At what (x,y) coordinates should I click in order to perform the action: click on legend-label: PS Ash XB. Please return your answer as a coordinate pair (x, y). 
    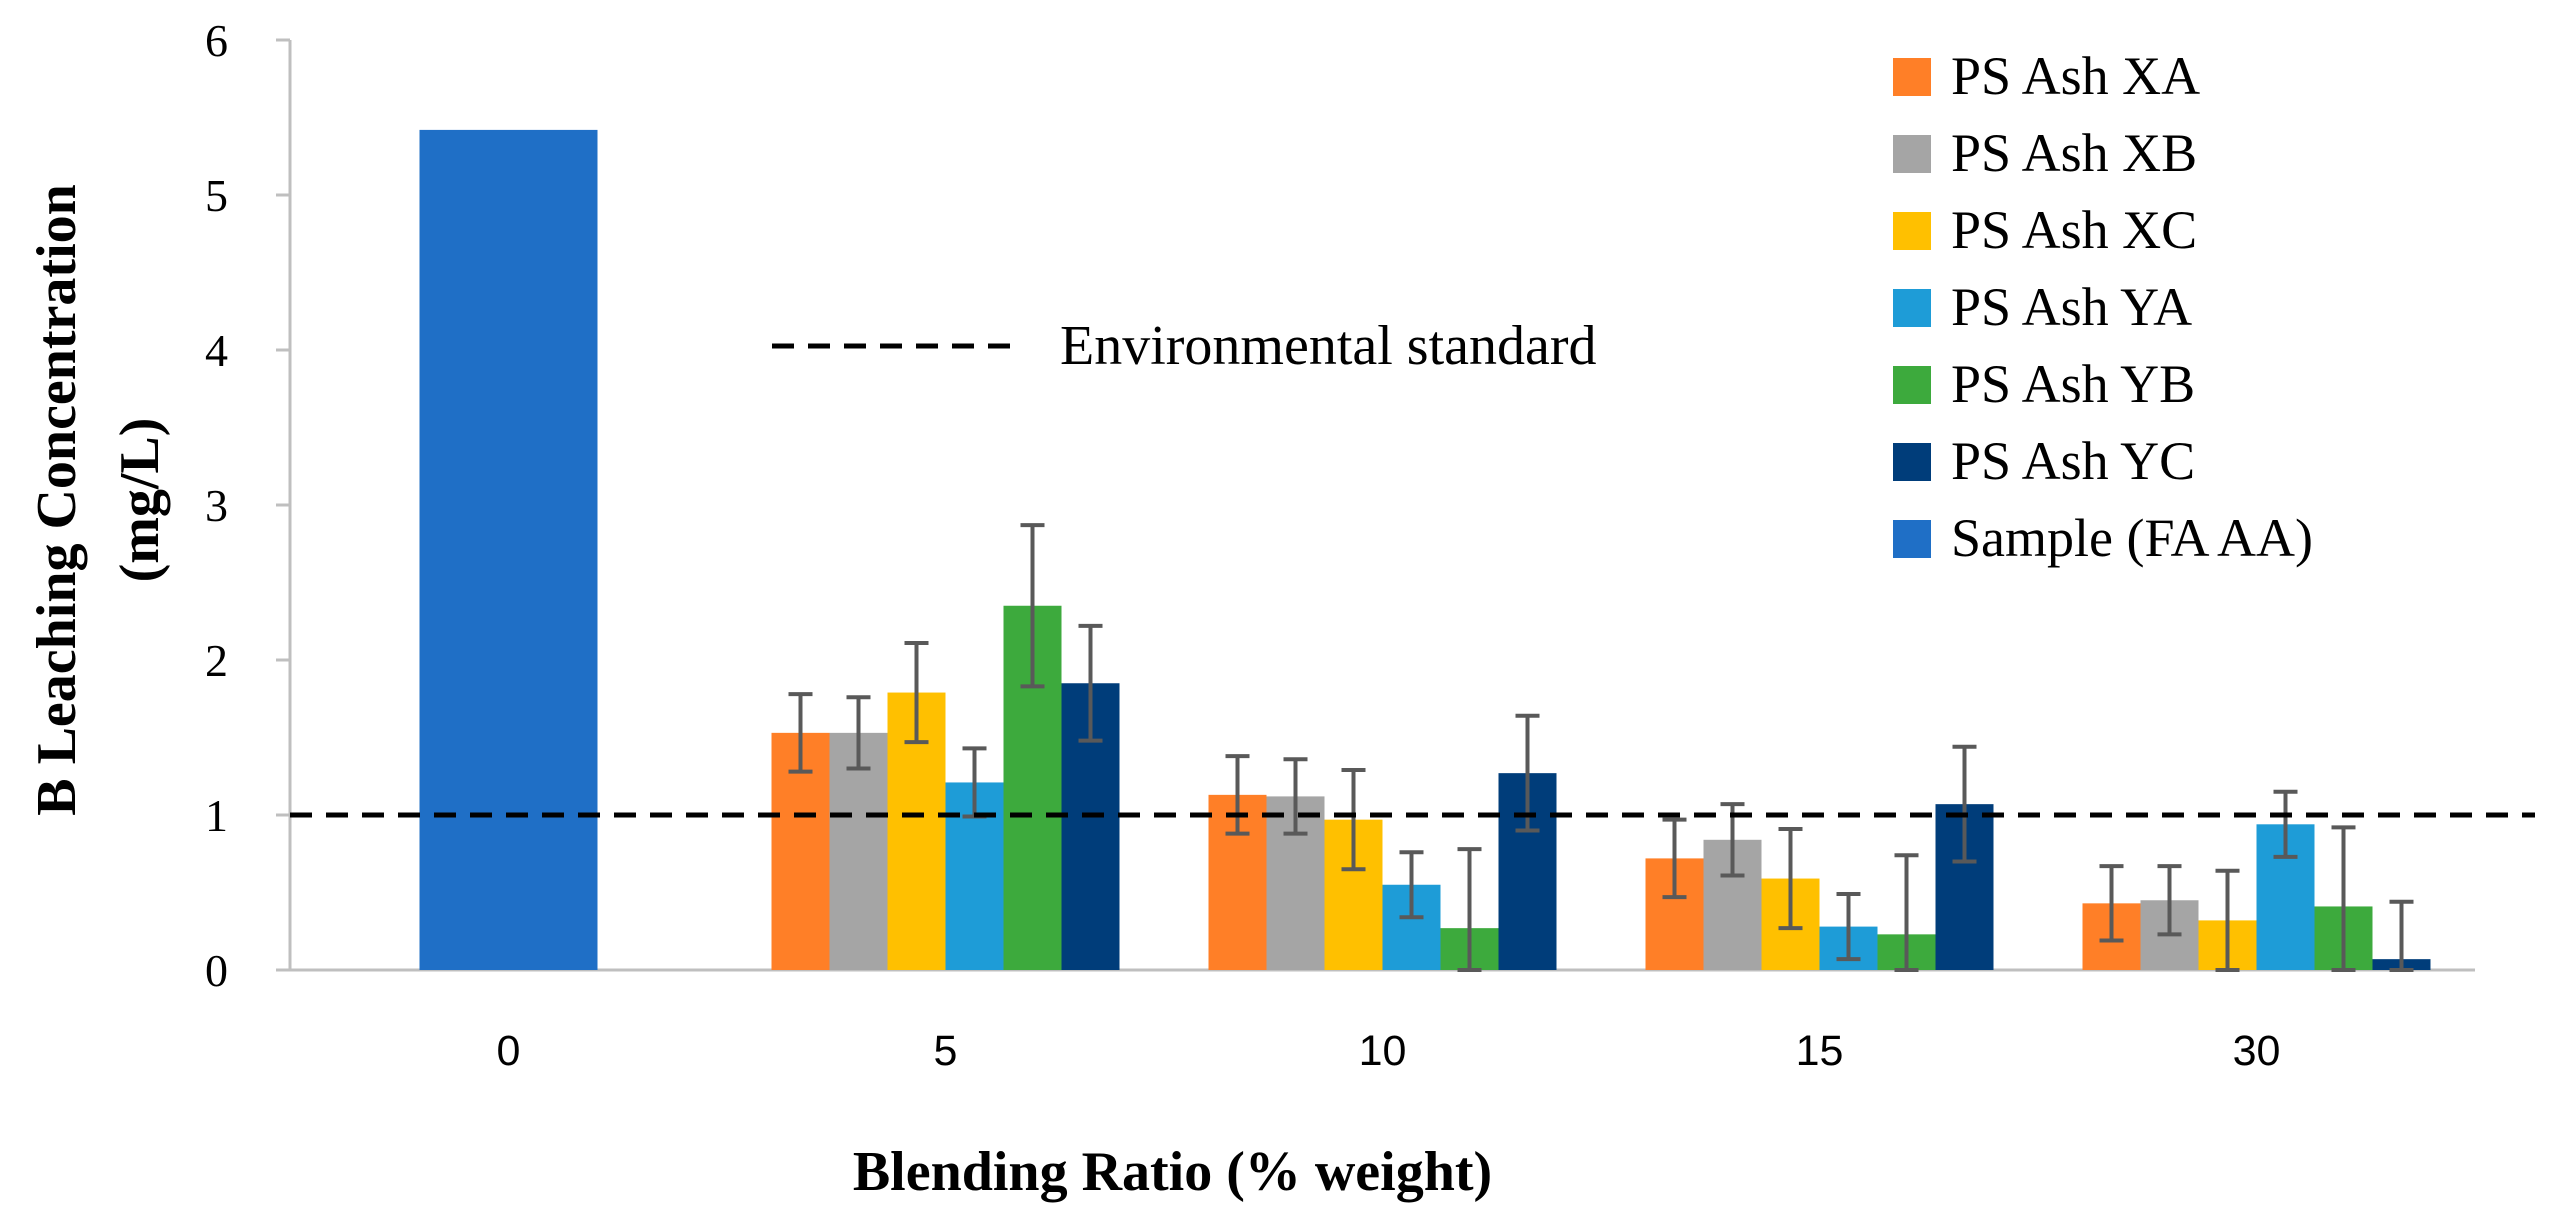
    Looking at the image, I should click on (2074, 153).